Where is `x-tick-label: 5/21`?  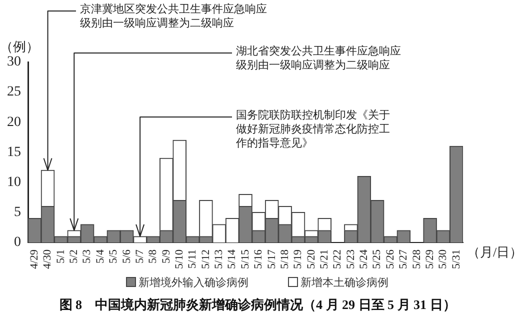
x-tick-label: 5/21 is located at coordinates (324, 259).